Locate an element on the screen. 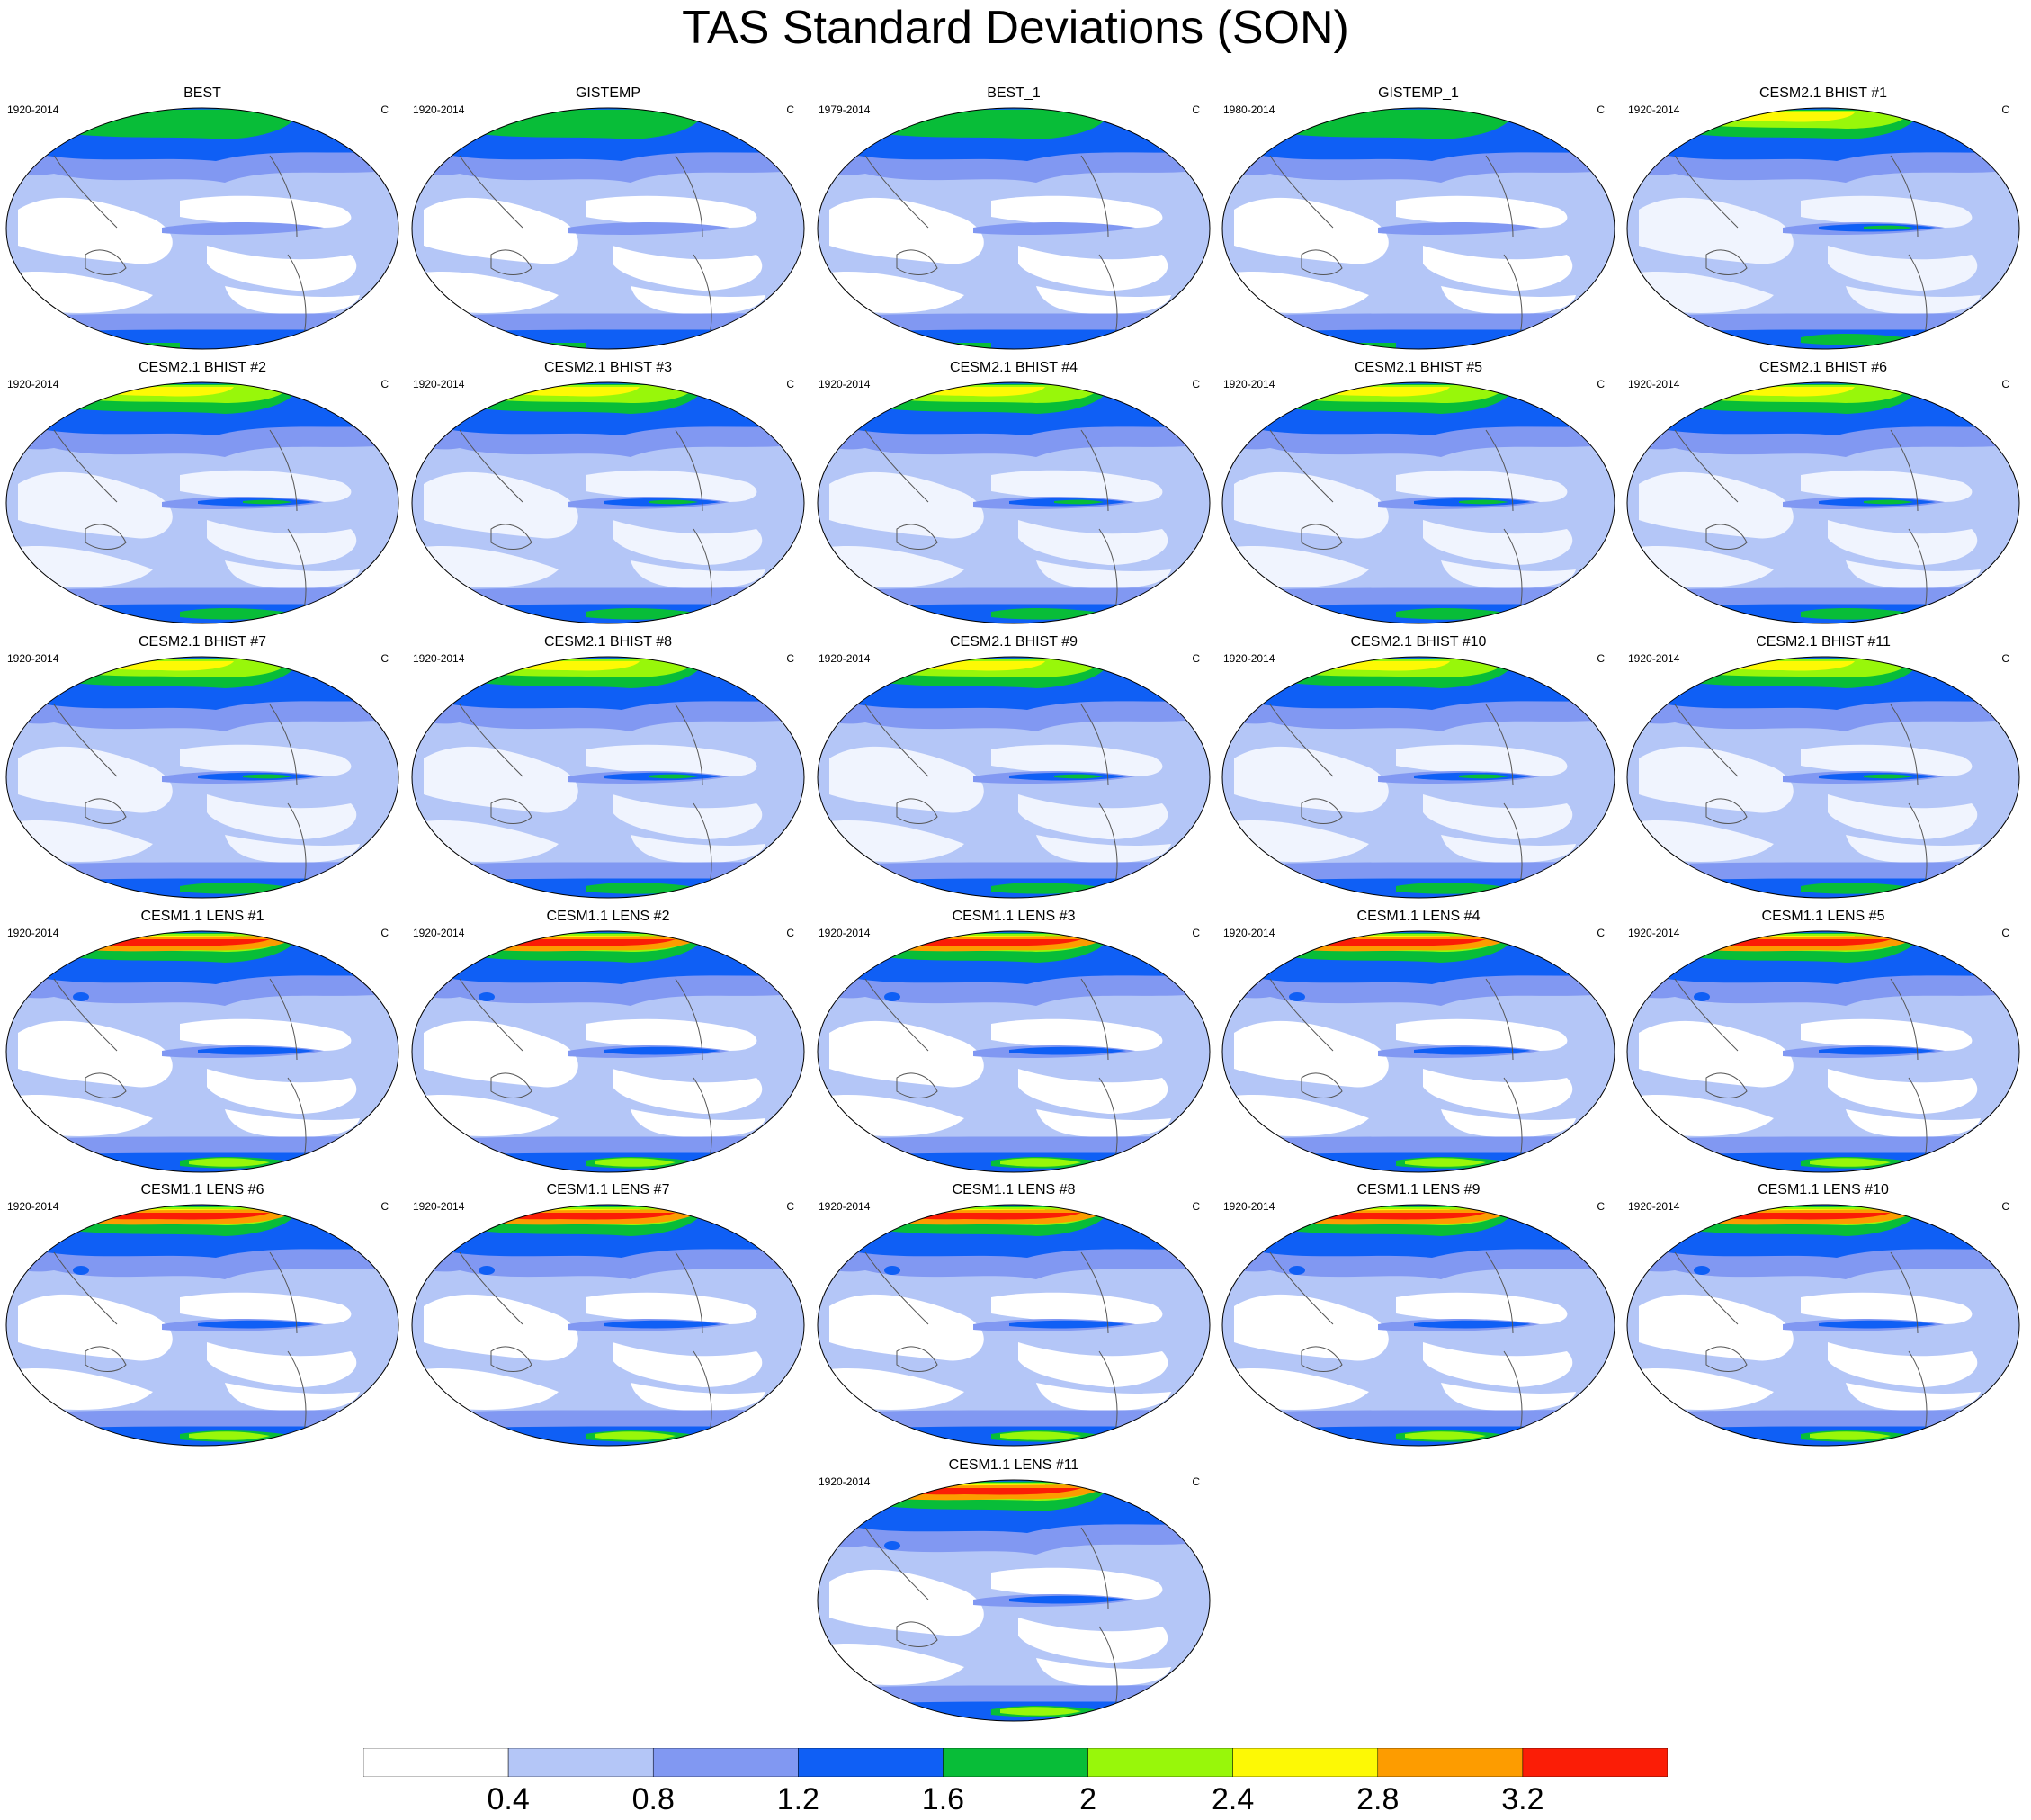 This screenshot has width=2031, height=1820. map-panel: CESM1.1 LENS #8 1920-2014 C is located at coordinates (1013, 1317).